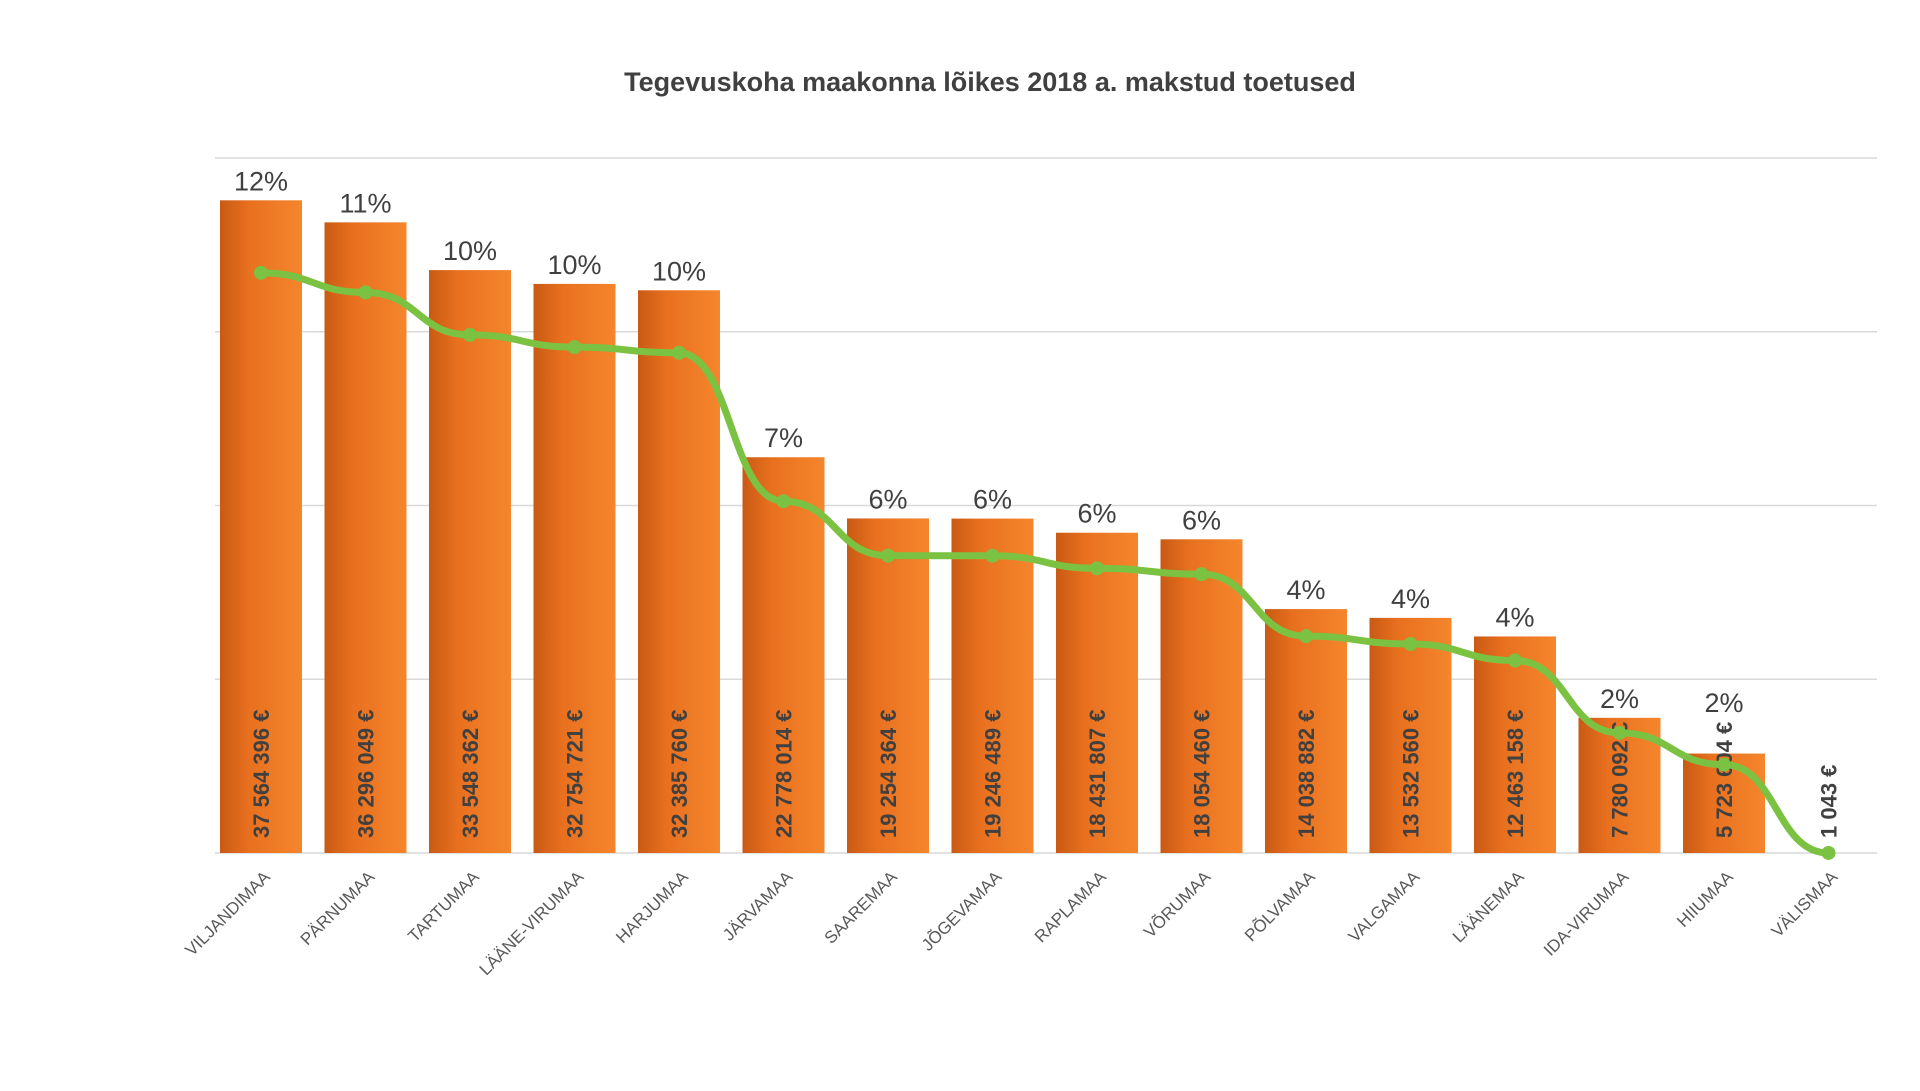  Describe the element at coordinates (1384, 906) in the screenshot. I see `category-label: VALGAMAA` at that location.